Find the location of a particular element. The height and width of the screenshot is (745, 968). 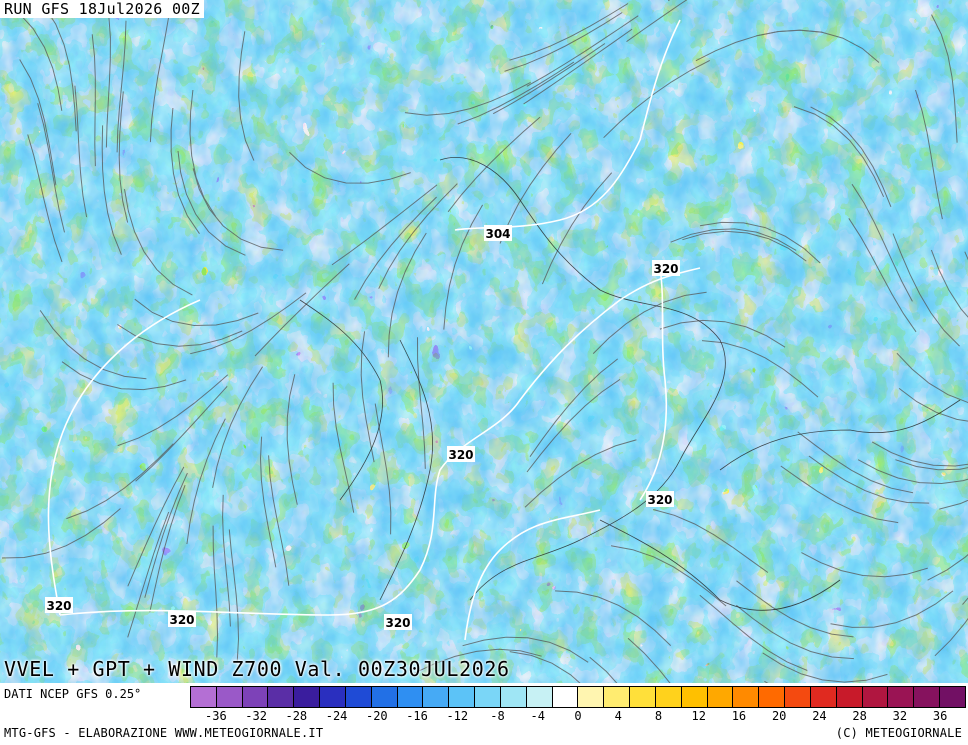

contour-320b-line is located at coordinates (653, 384).